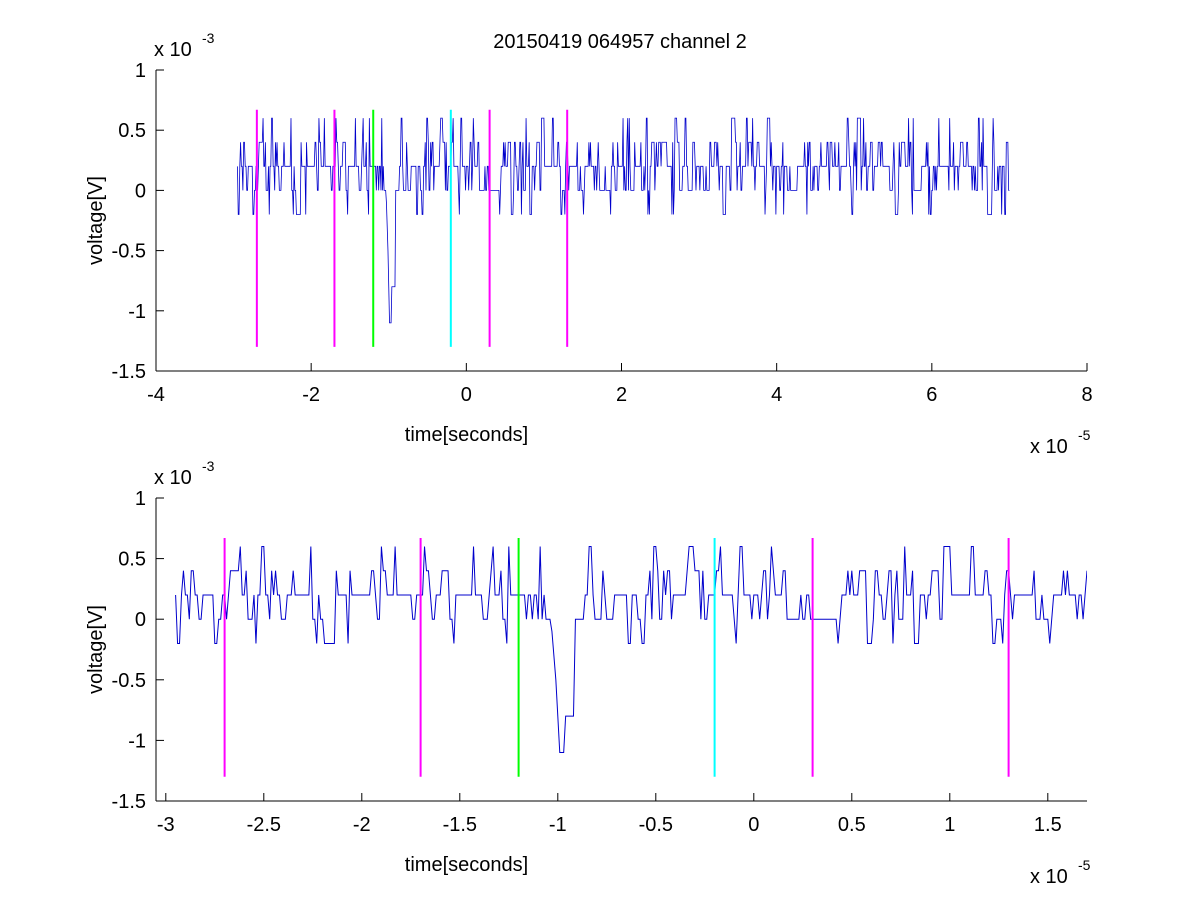  What do you see at coordinates (776, 395) in the screenshot?
I see `x-tick-label: 4` at bounding box center [776, 395].